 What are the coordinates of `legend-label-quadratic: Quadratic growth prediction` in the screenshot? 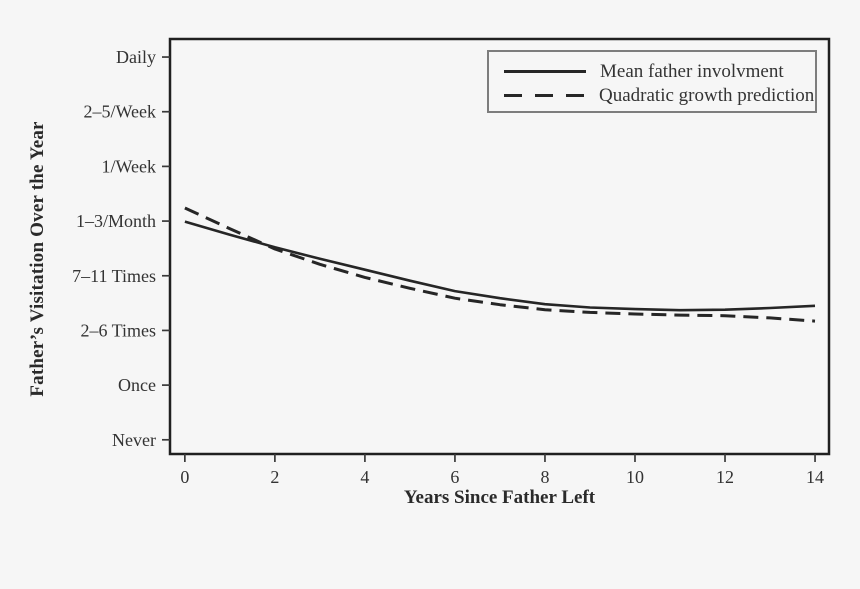 It's located at (707, 95).